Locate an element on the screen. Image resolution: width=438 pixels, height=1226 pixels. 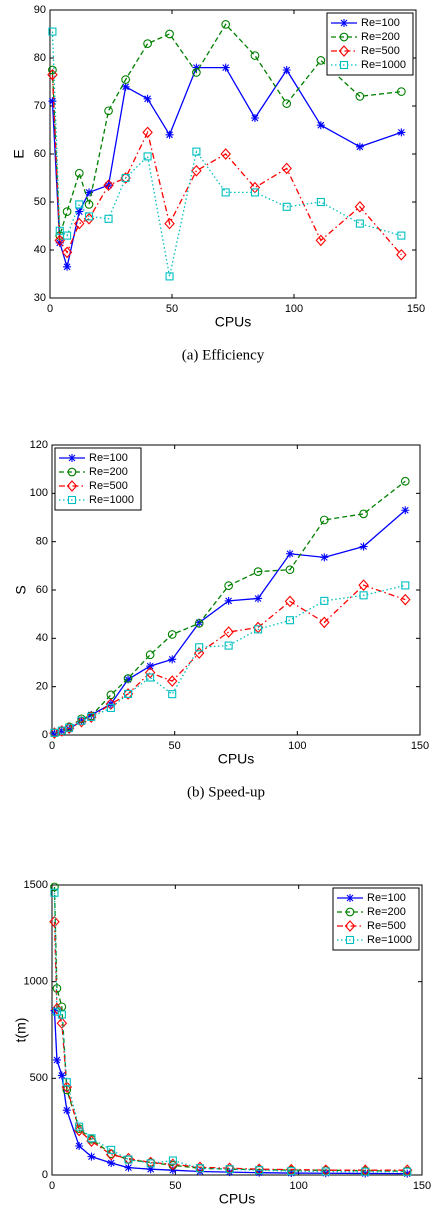
y-tick-label: 40 is located at coordinates (40, 250).